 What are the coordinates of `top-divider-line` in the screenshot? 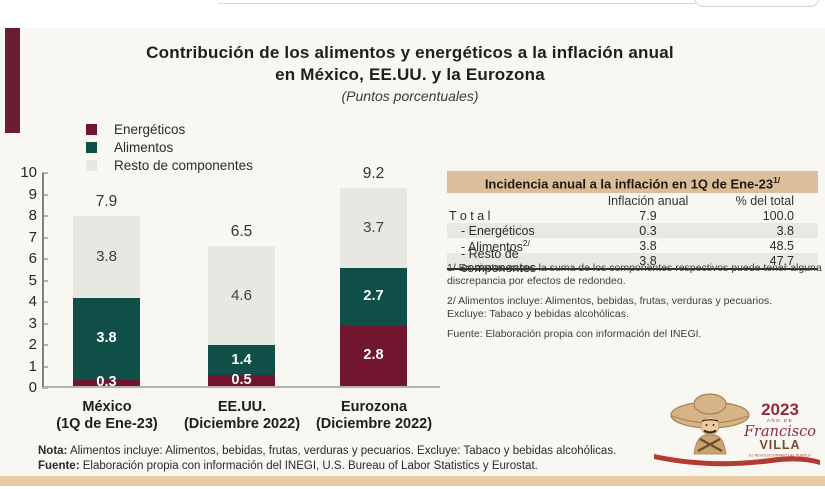 It's located at (457, 3).